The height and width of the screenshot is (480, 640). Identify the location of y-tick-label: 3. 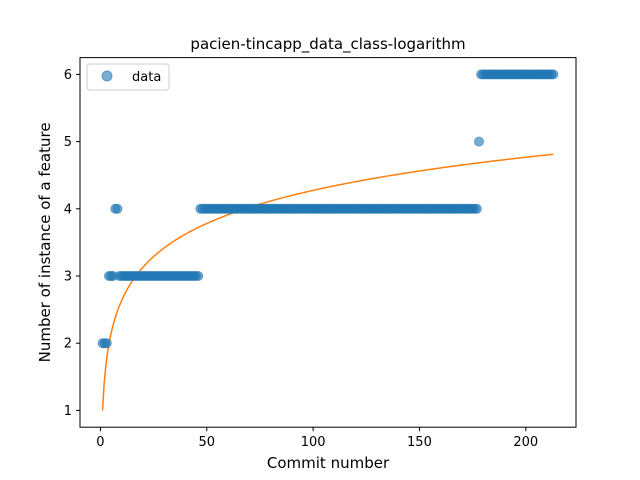
(68, 277).